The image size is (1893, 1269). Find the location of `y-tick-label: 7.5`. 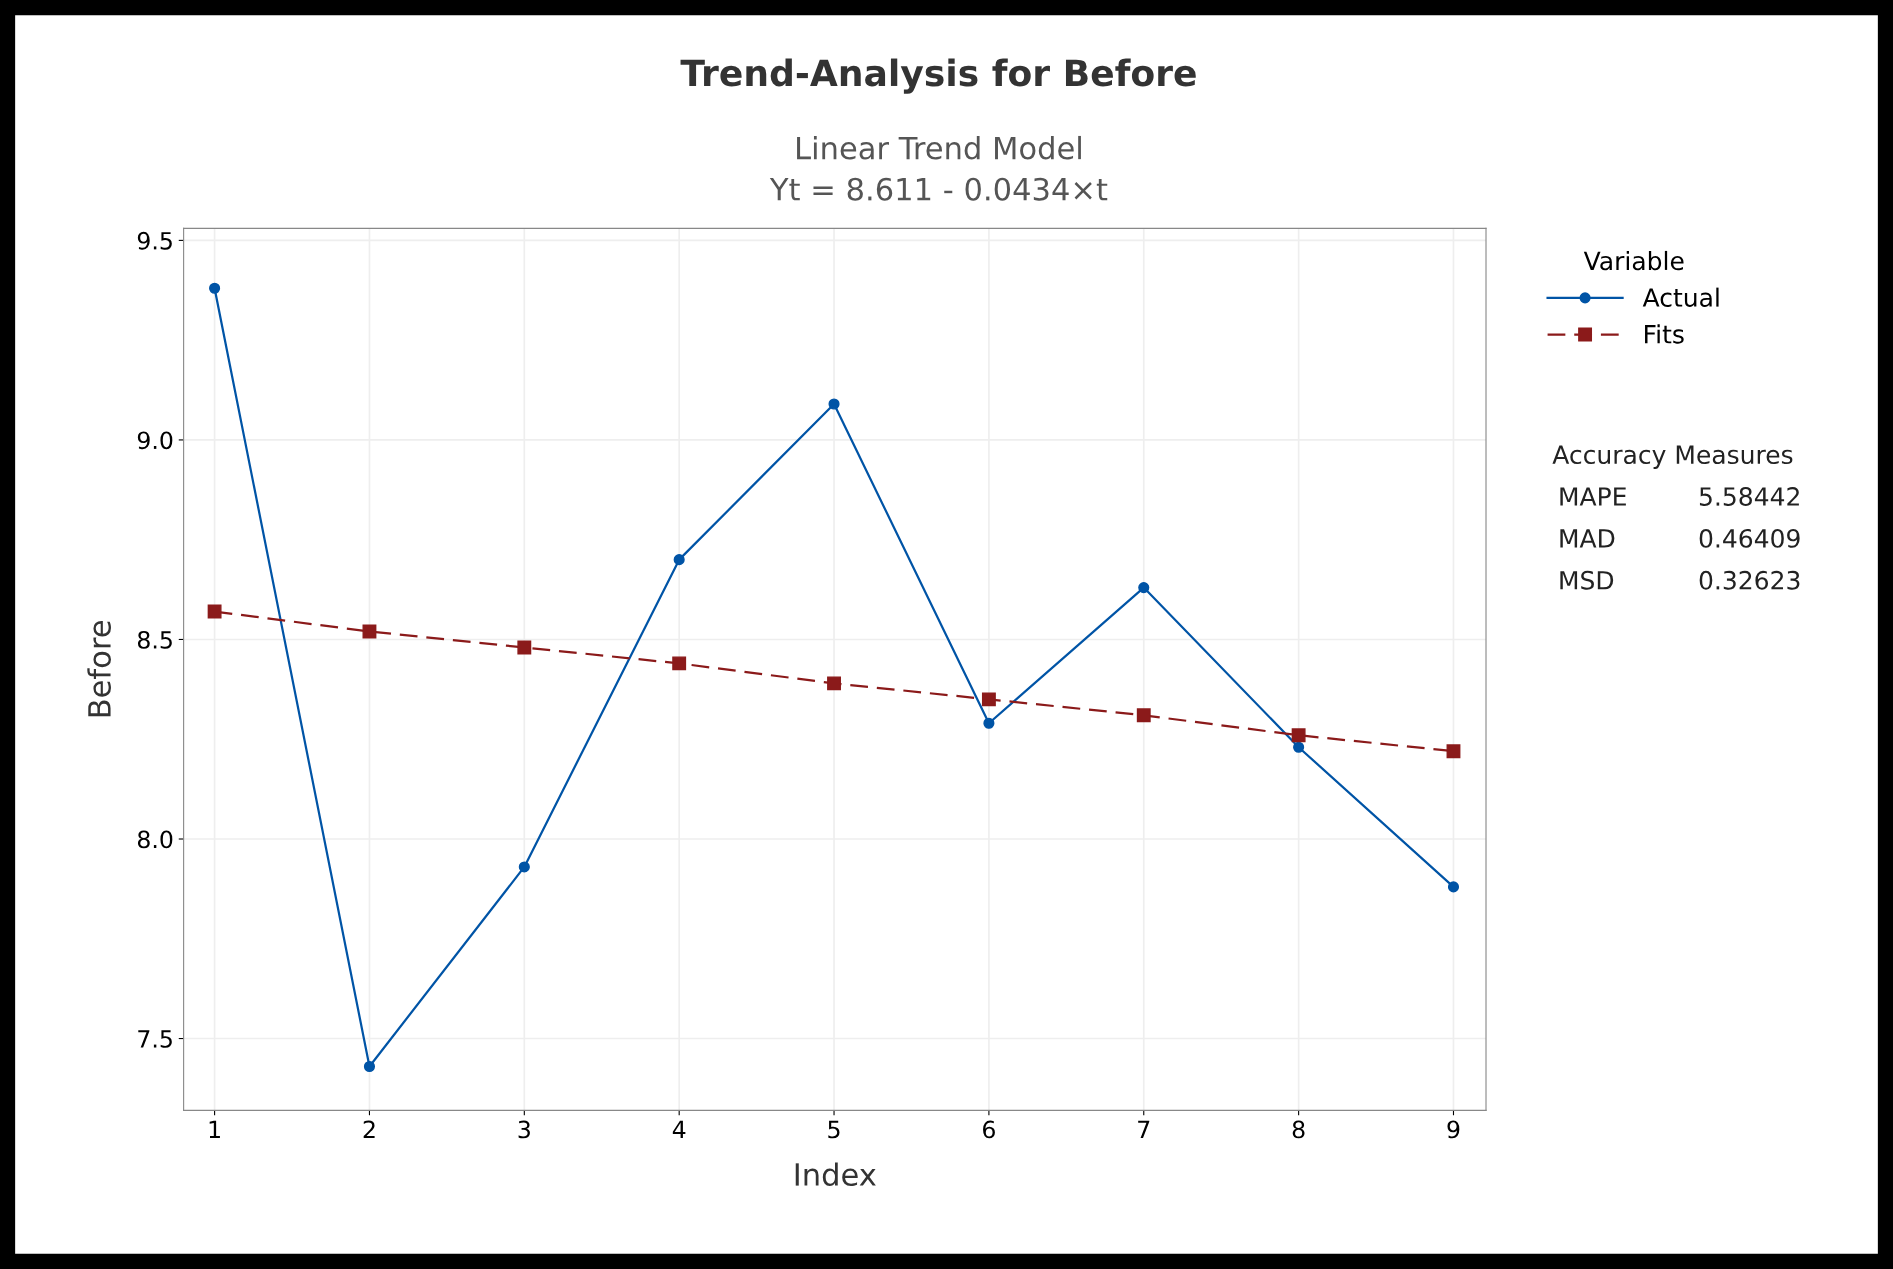

y-tick-label: 7.5 is located at coordinates (155, 1039).